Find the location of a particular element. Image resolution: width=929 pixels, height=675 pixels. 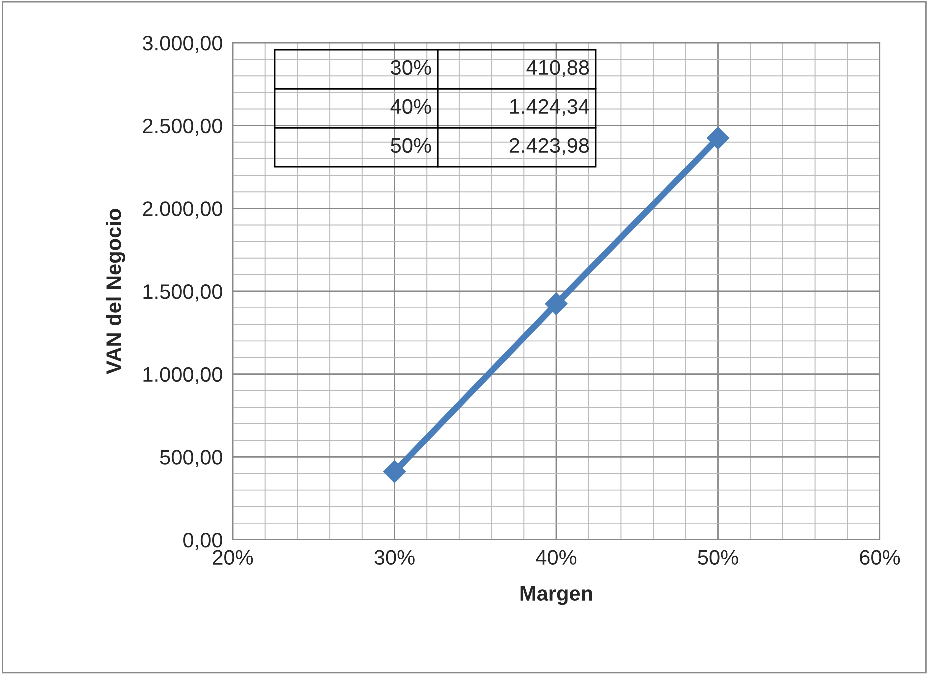

x-tick-label: 30% is located at coordinates (394, 558).